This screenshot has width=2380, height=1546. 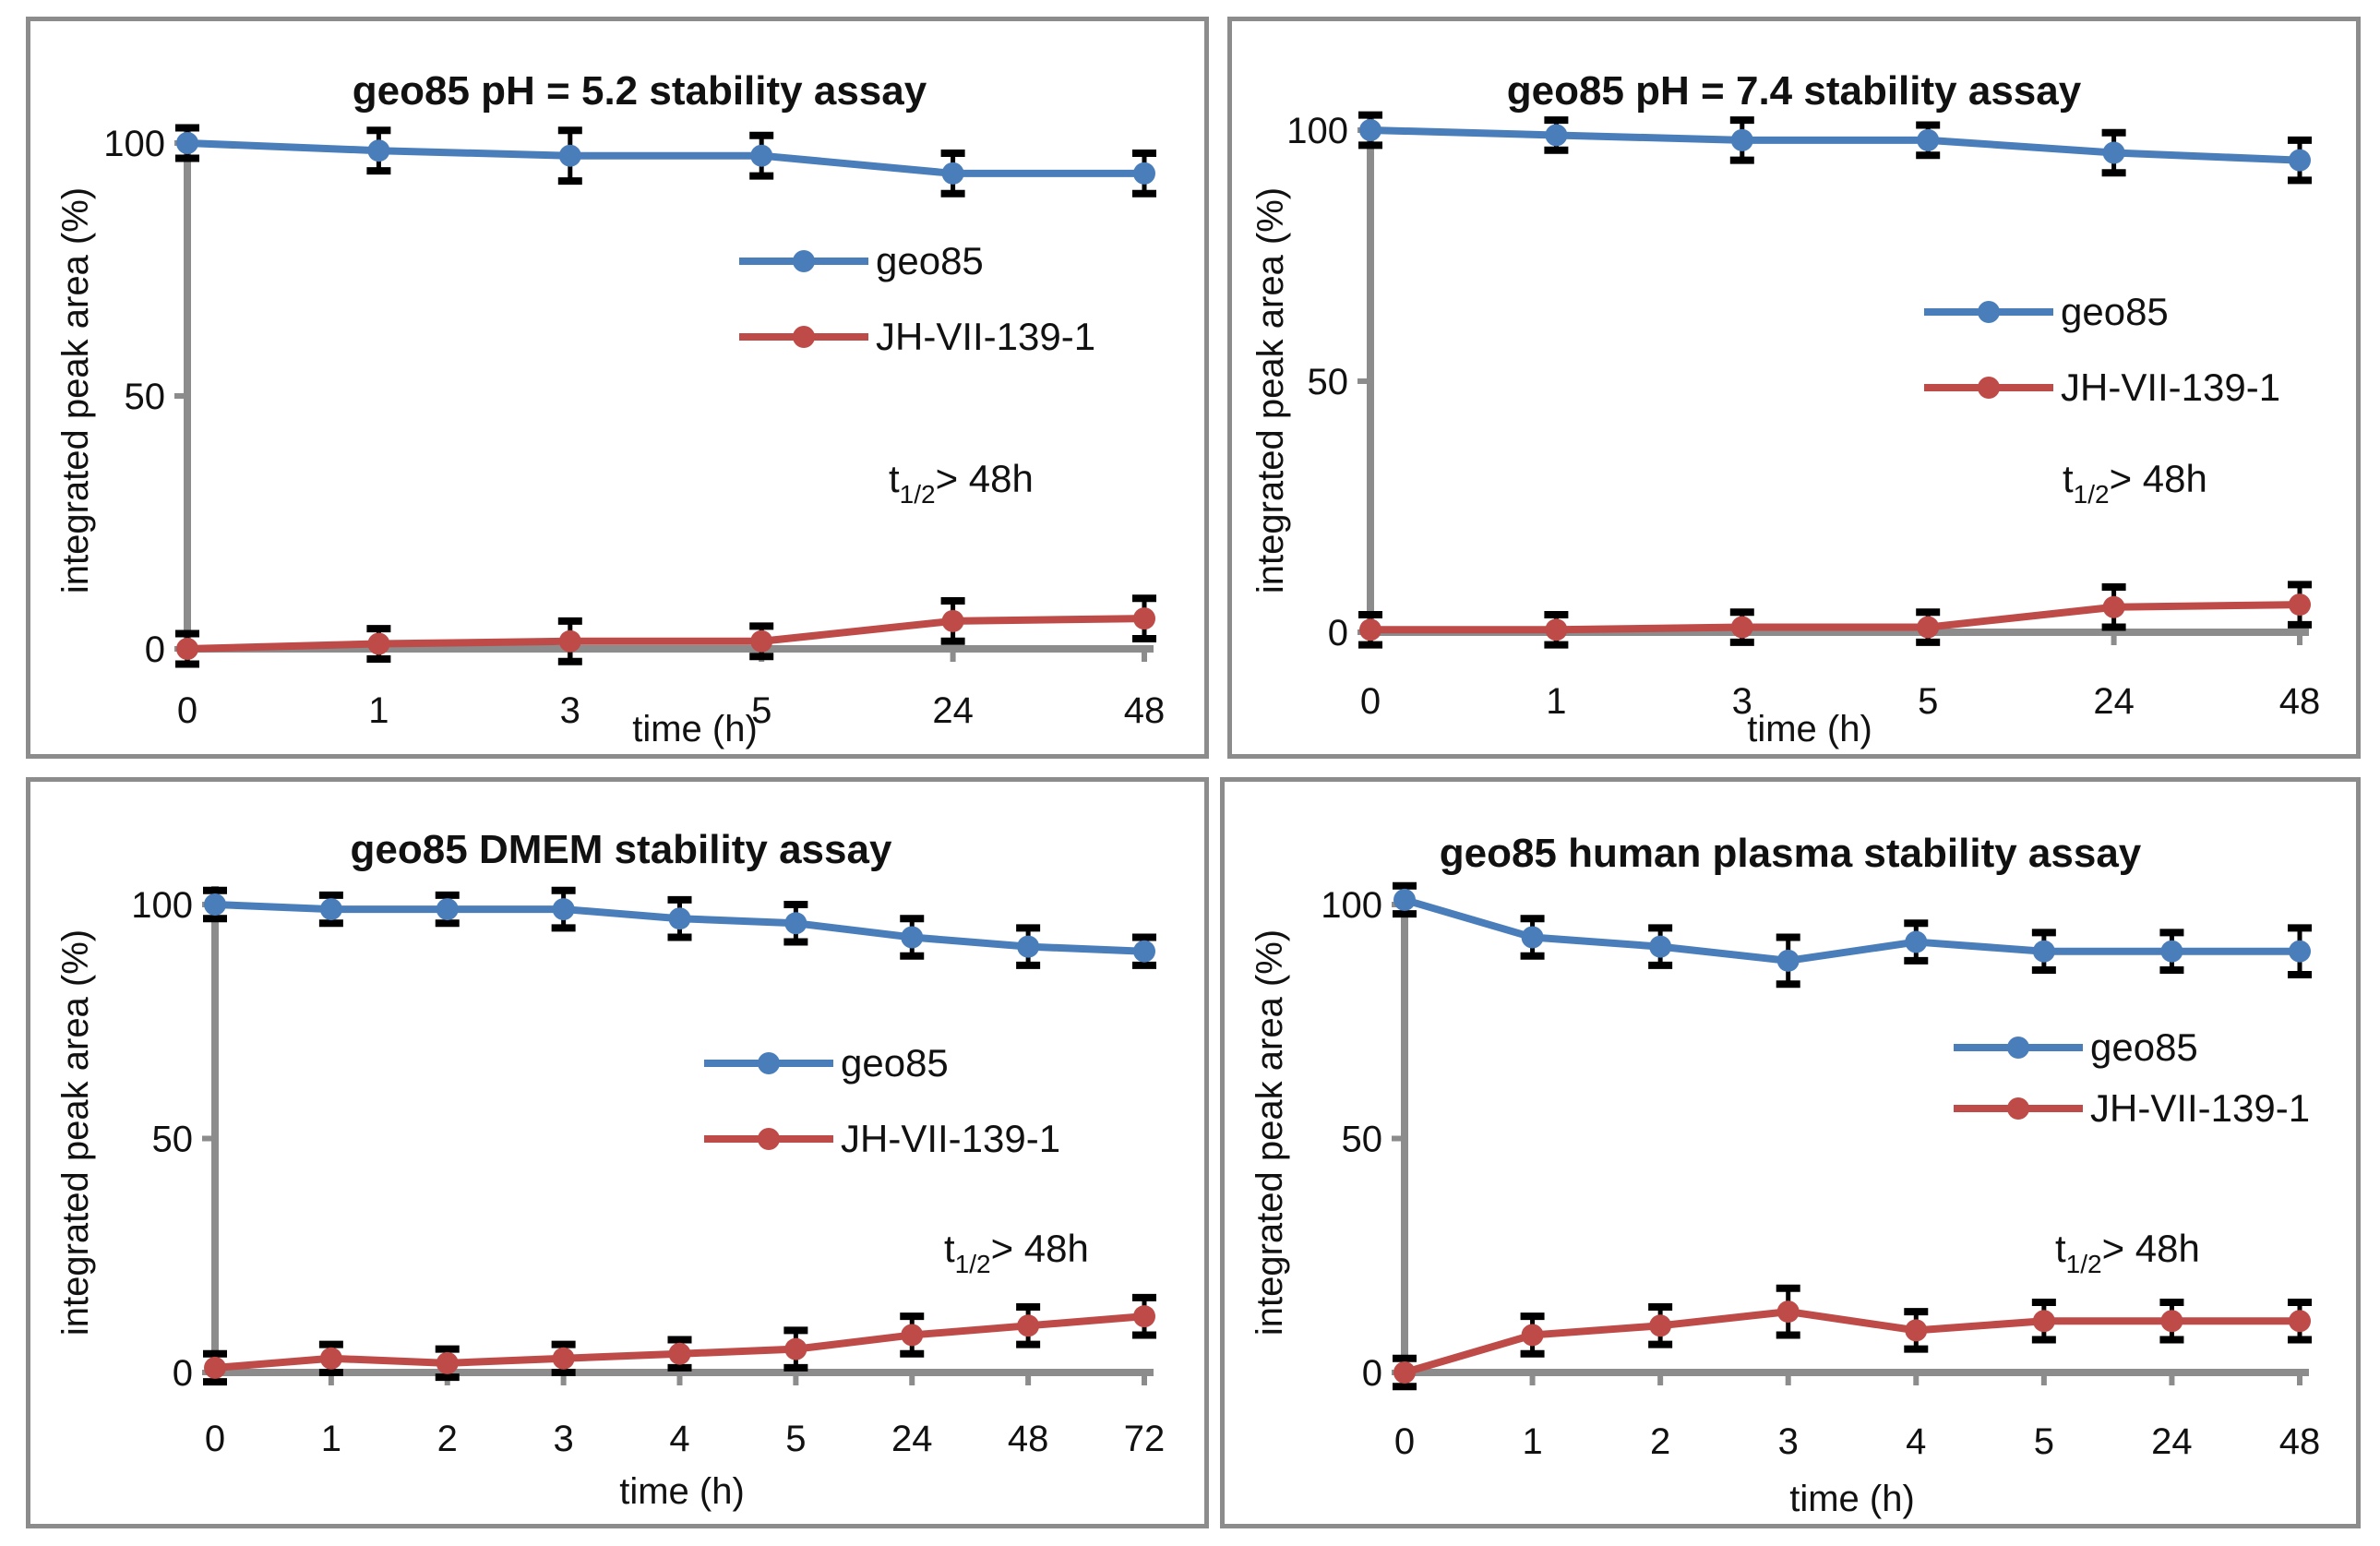 I want to click on chart-title: geo85 DMEM stability assay, so click(x=621, y=849).